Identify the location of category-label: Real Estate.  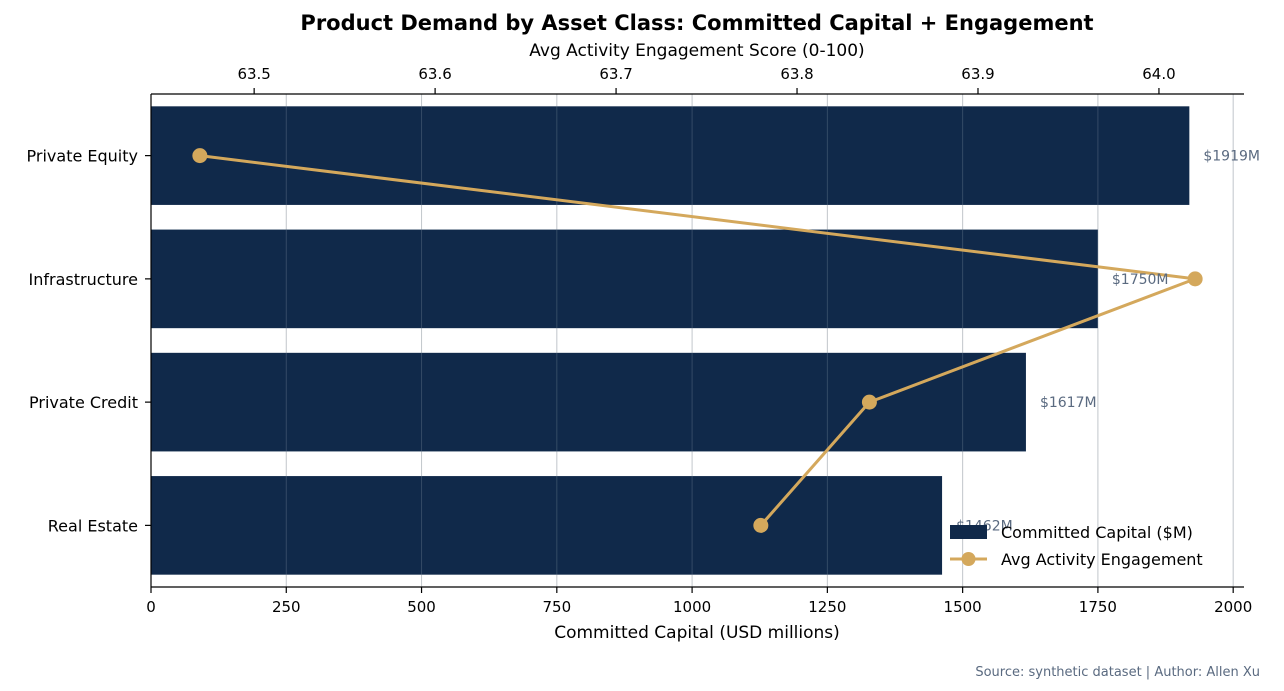
(93, 525).